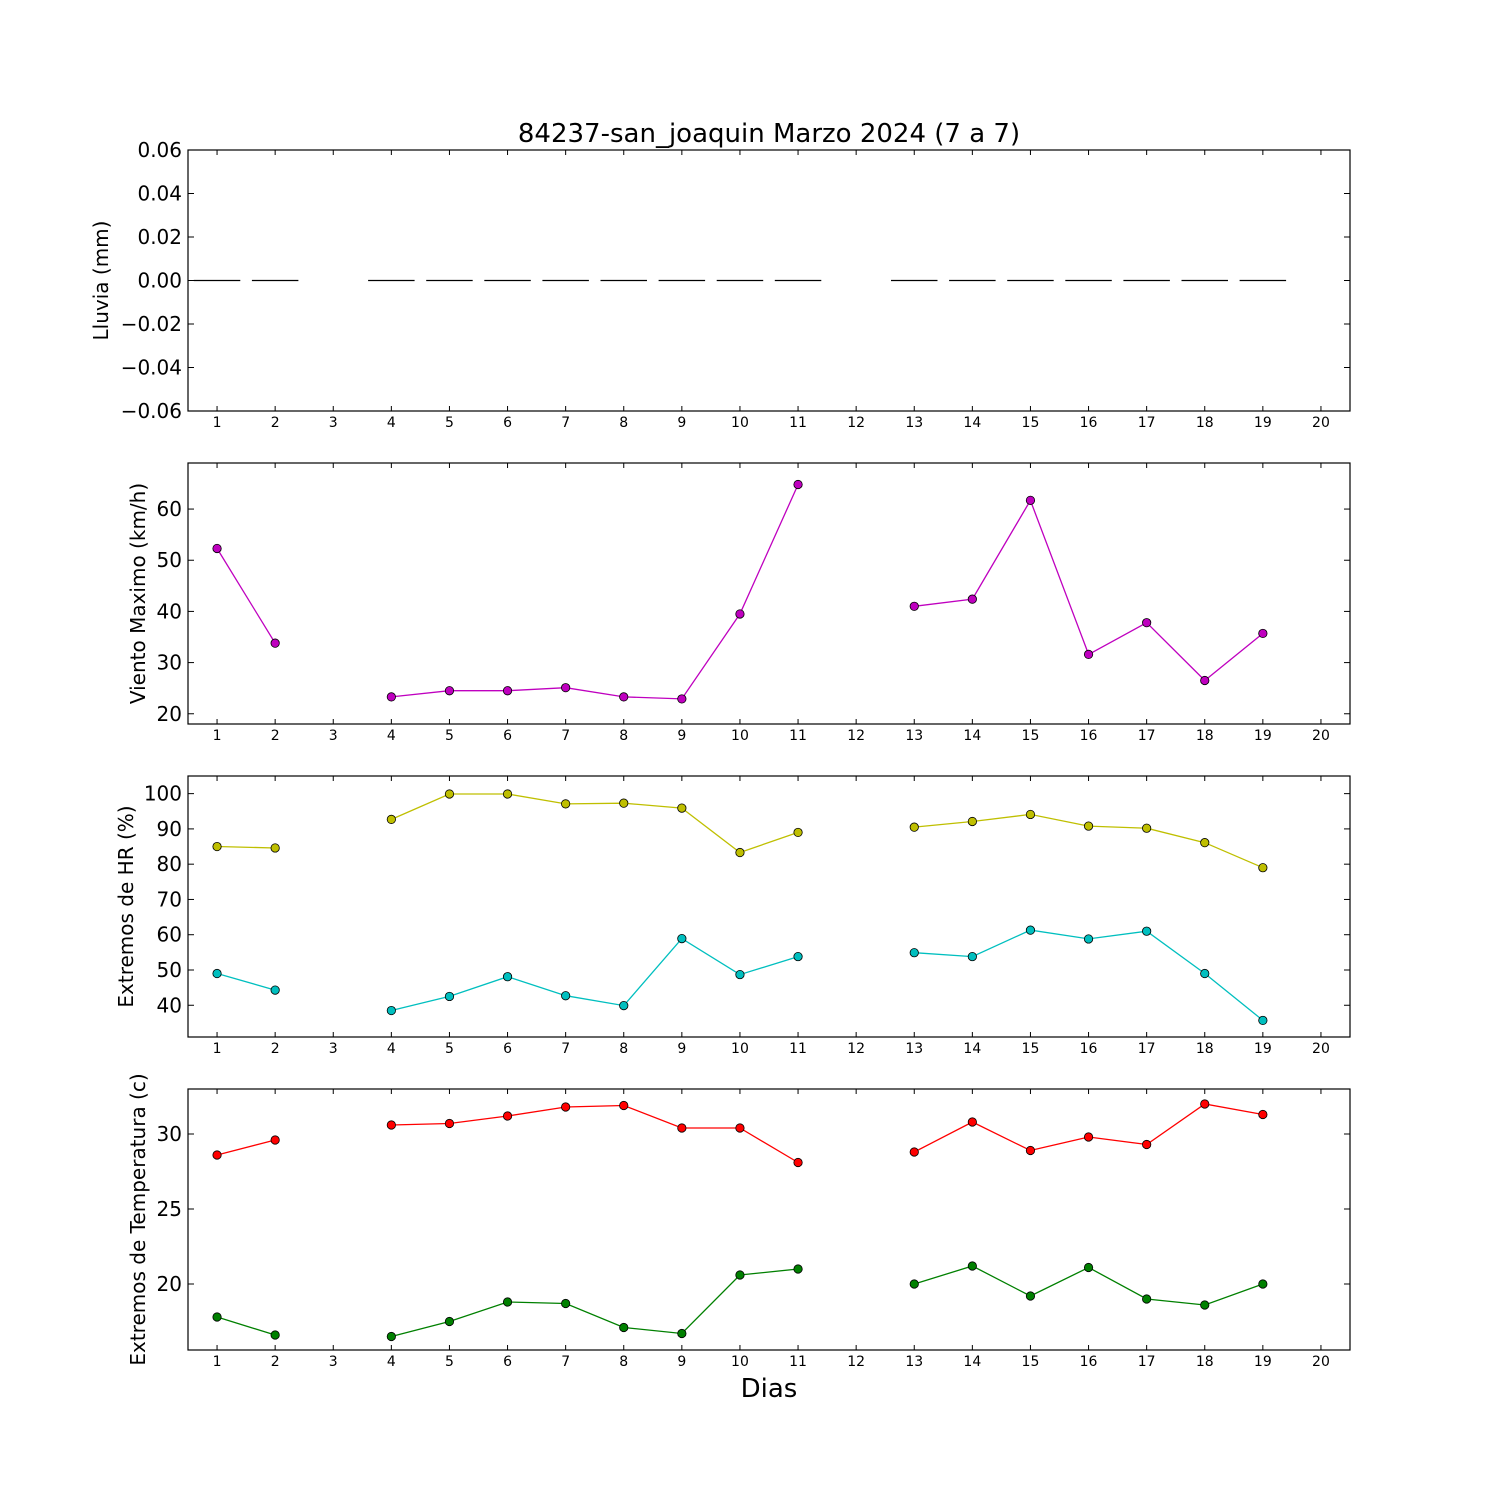 The height and width of the screenshot is (1500, 1500). What do you see at coordinates (163, 794) in the screenshot?
I see `y-tick-label: 100` at bounding box center [163, 794].